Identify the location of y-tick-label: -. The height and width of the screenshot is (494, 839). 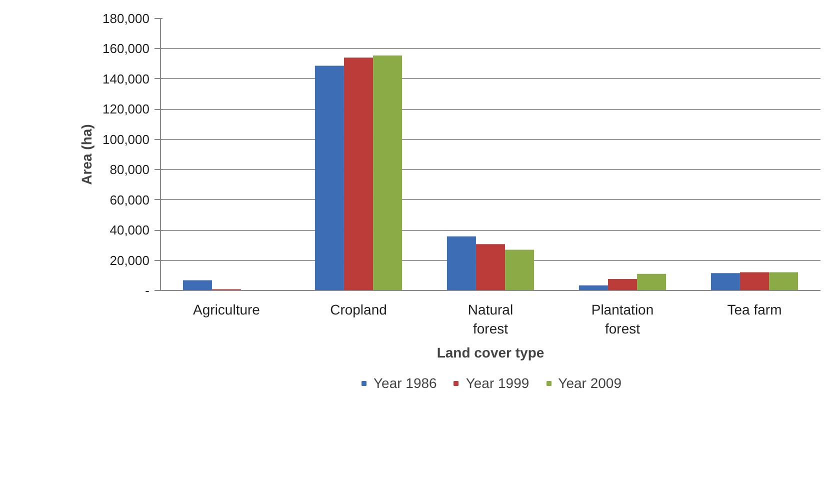
(147, 290).